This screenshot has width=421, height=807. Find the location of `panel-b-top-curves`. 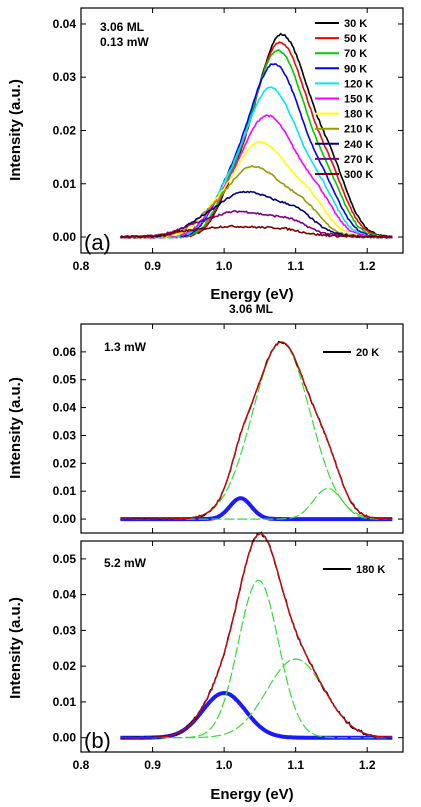

panel-b-top-curves is located at coordinates (256, 431).